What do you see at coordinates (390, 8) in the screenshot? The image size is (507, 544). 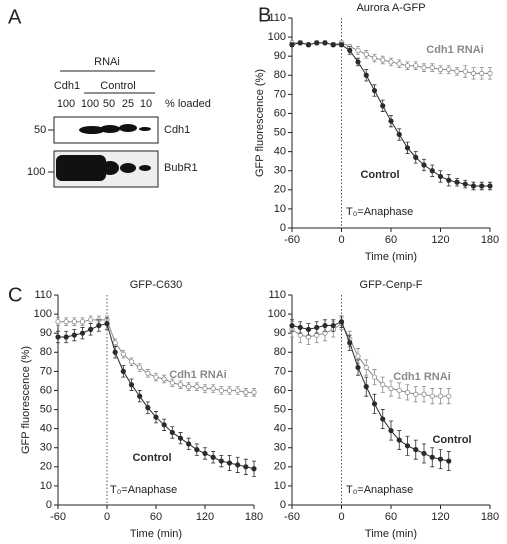 I see `chart-title: Aurora A-GFP` at bounding box center [390, 8].